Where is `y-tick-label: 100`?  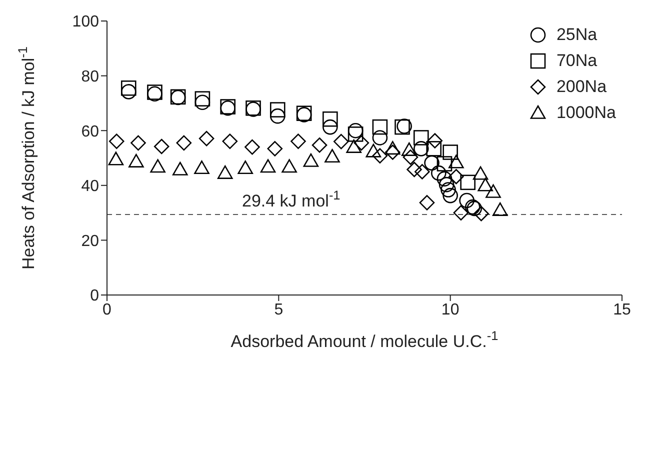
y-tick-label: 100 is located at coordinates (86, 22).